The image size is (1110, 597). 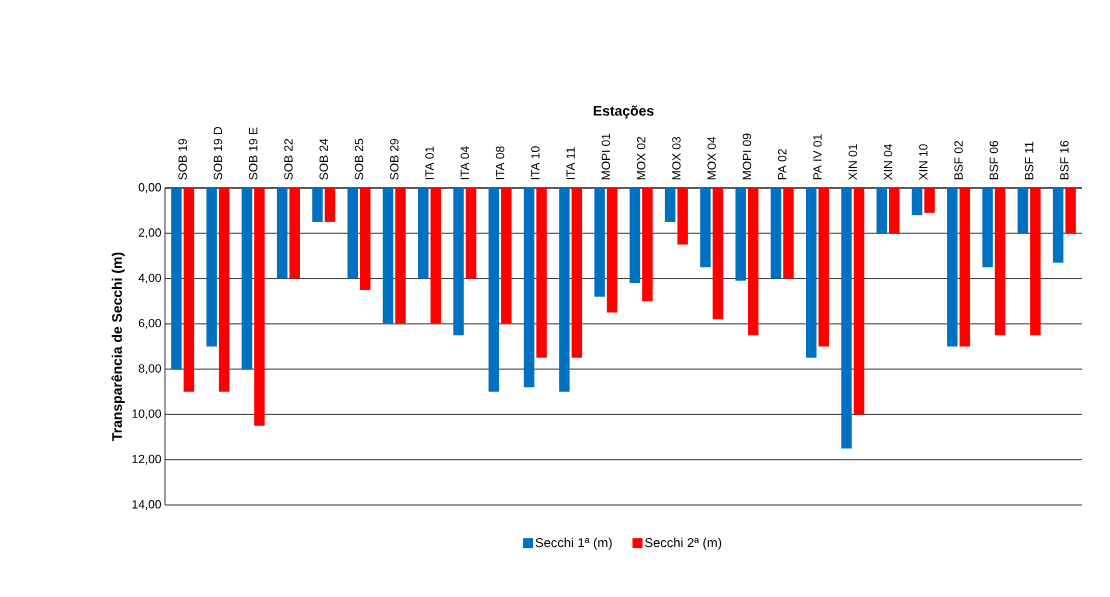 What do you see at coordinates (994, 160) in the screenshot?
I see `x-tick-label: BSF 06` at bounding box center [994, 160].